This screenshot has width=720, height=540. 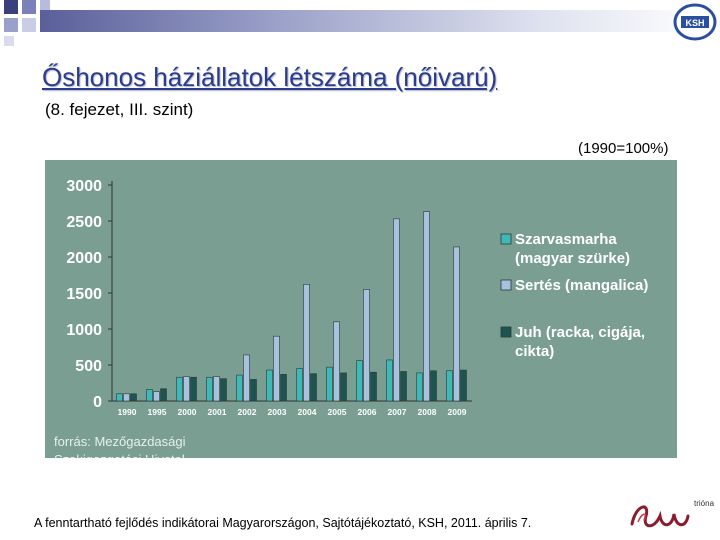 What do you see at coordinates (277, 412) in the screenshot?
I see `x-tick-label: 2003` at bounding box center [277, 412].